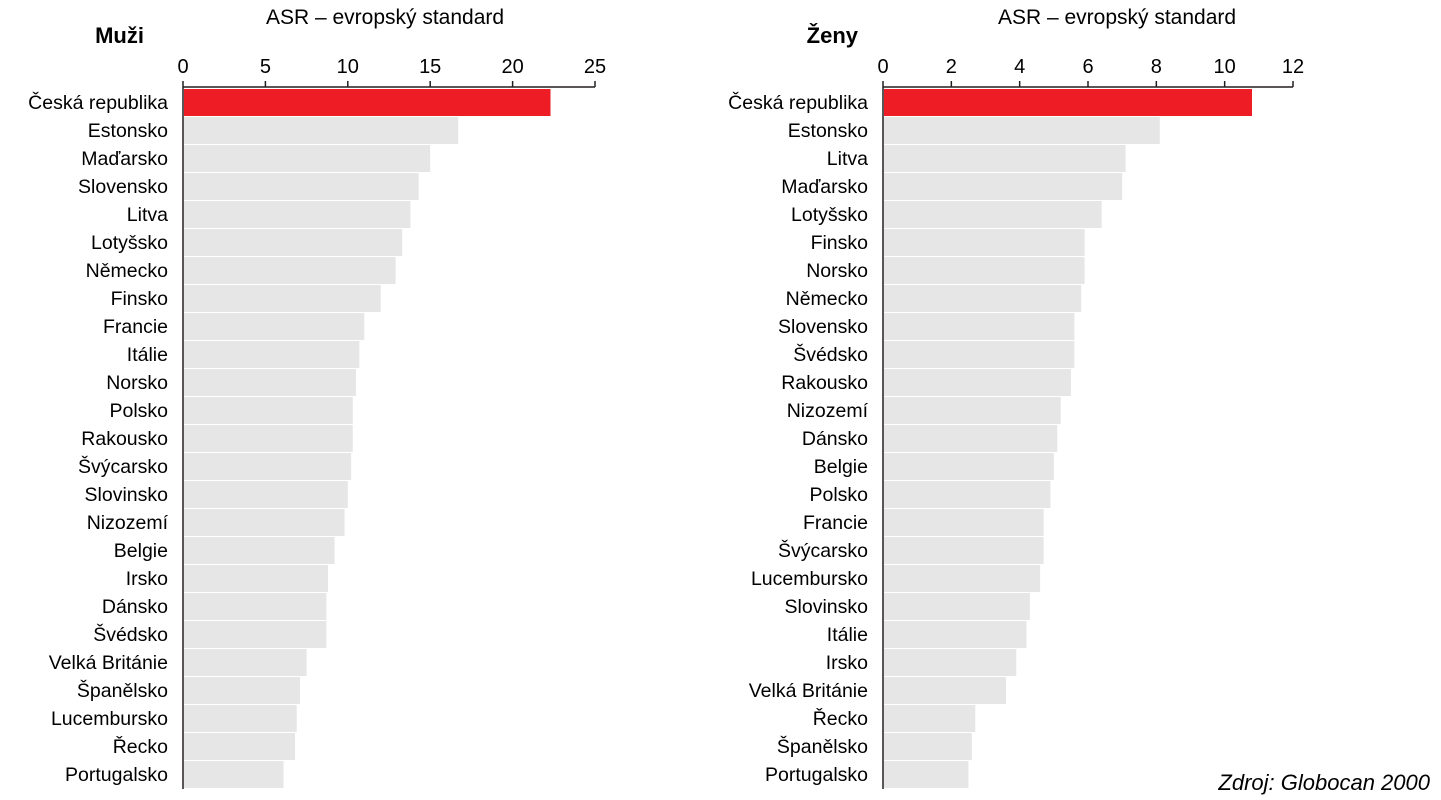 The height and width of the screenshot is (800, 1441). What do you see at coordinates (1293, 67) in the screenshot?
I see `x-tick-label: 12` at bounding box center [1293, 67].